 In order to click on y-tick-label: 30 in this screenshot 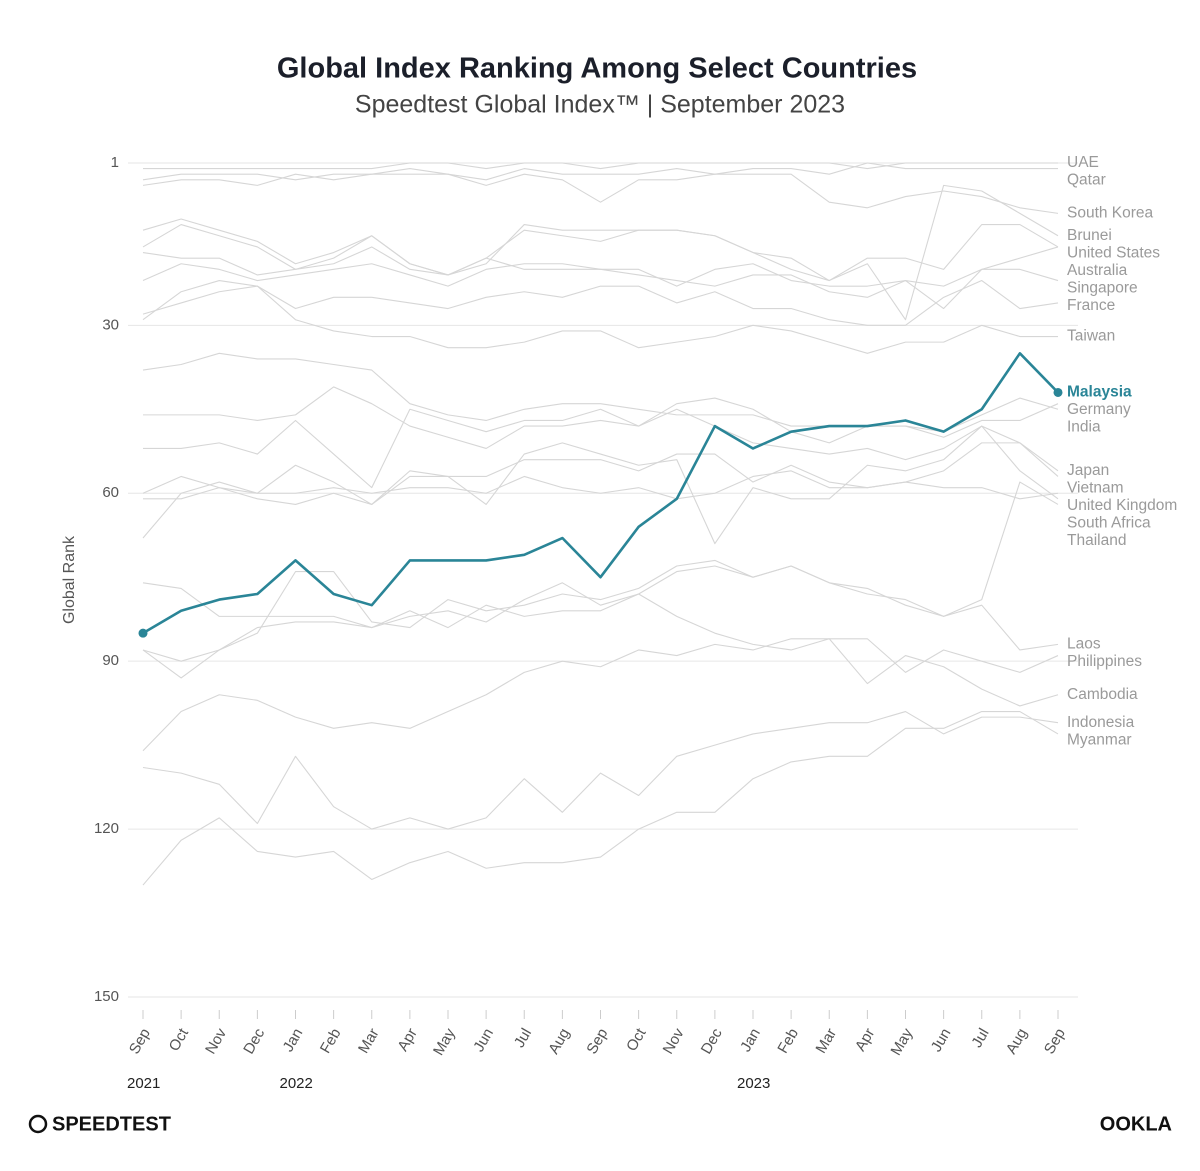, I will do `click(110, 324)`.